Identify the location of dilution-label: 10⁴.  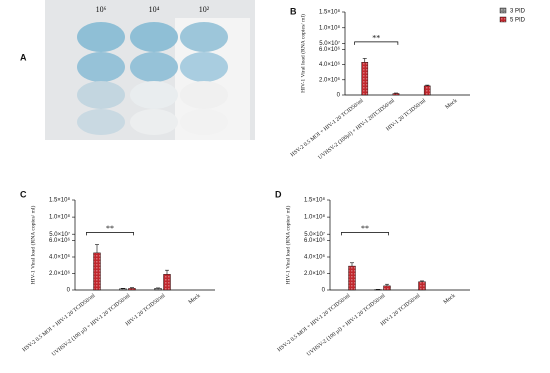
(154, 9).